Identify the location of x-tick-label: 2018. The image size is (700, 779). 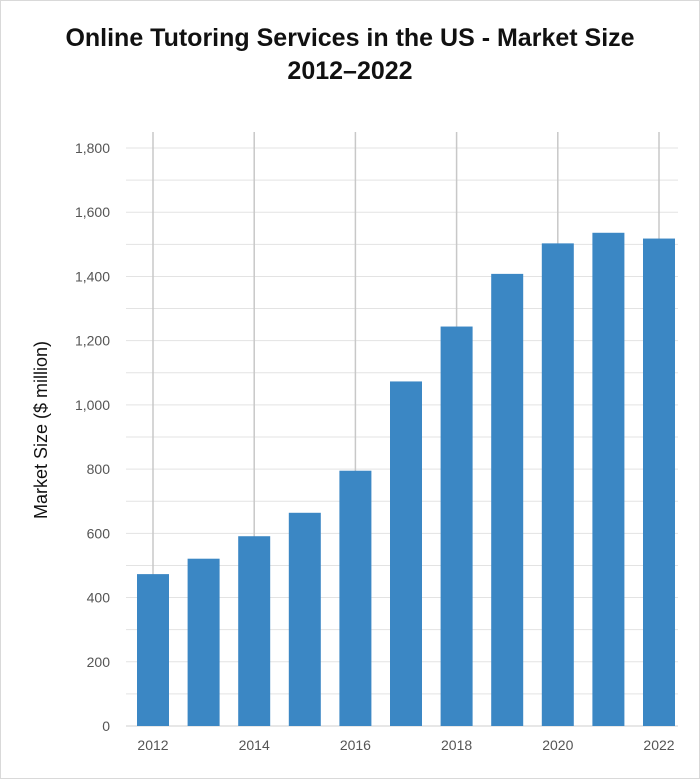
(456, 745).